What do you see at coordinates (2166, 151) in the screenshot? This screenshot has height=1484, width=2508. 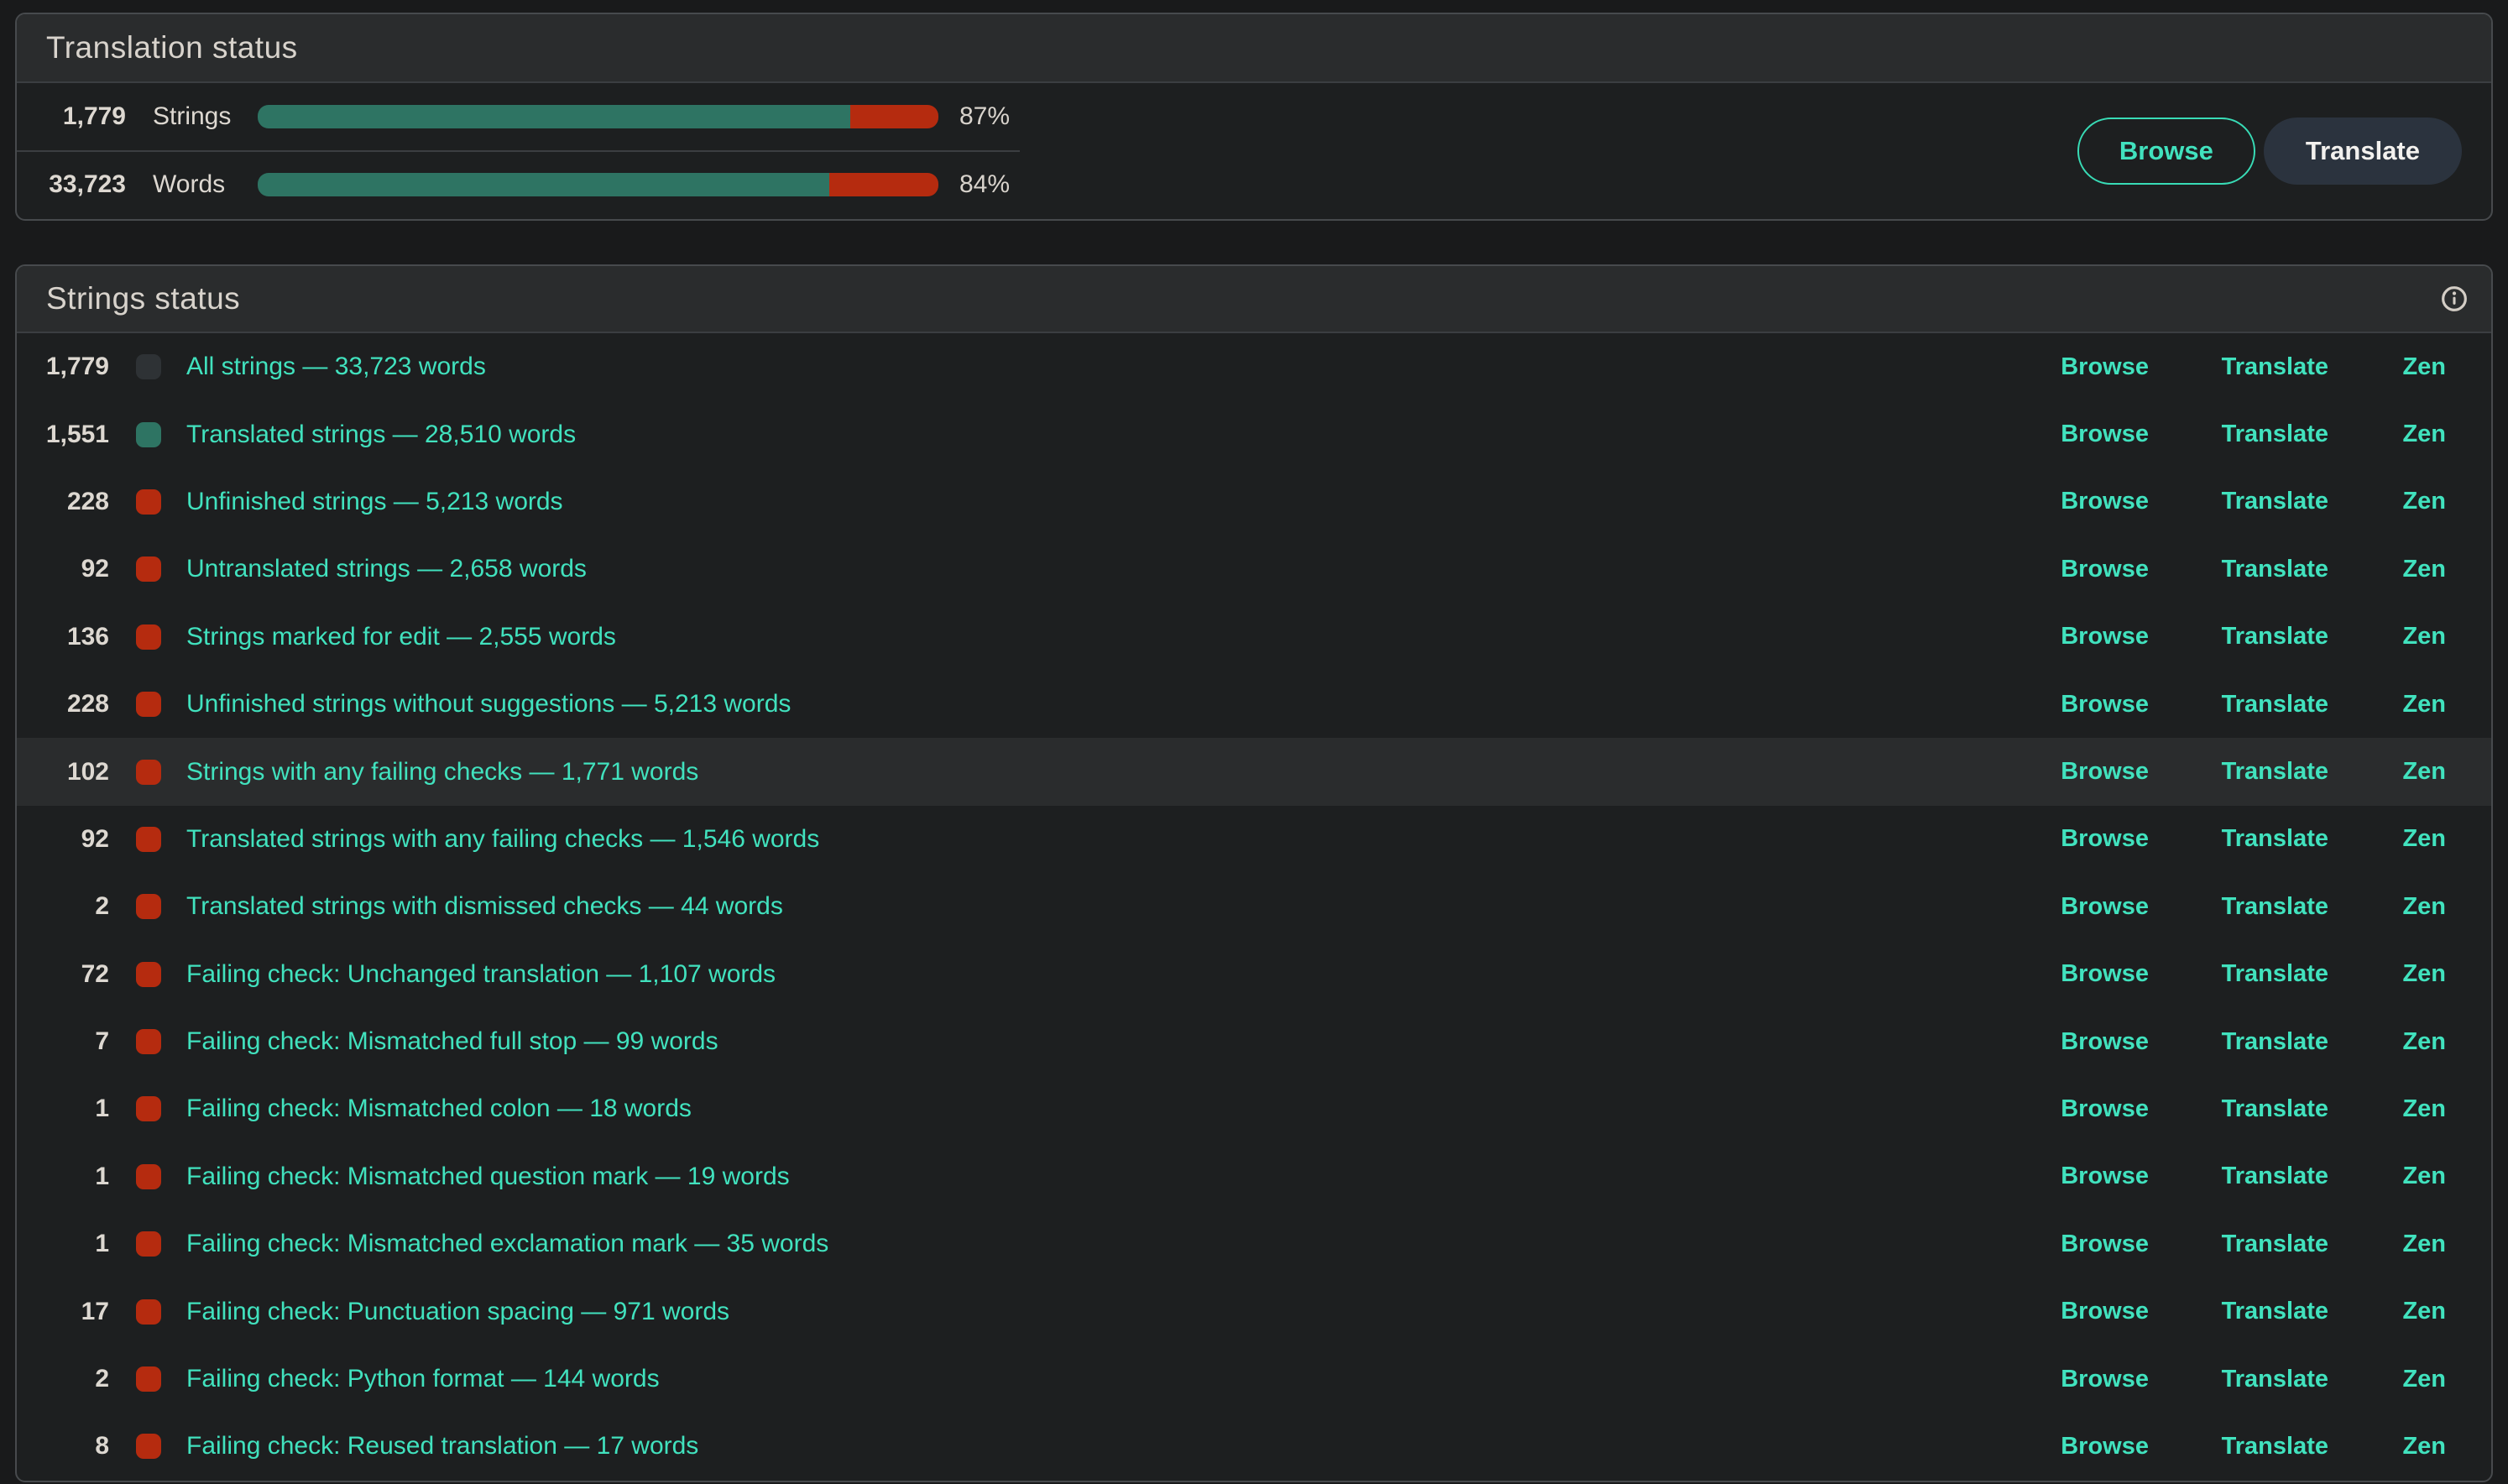 I see `browse-button: Browse` at bounding box center [2166, 151].